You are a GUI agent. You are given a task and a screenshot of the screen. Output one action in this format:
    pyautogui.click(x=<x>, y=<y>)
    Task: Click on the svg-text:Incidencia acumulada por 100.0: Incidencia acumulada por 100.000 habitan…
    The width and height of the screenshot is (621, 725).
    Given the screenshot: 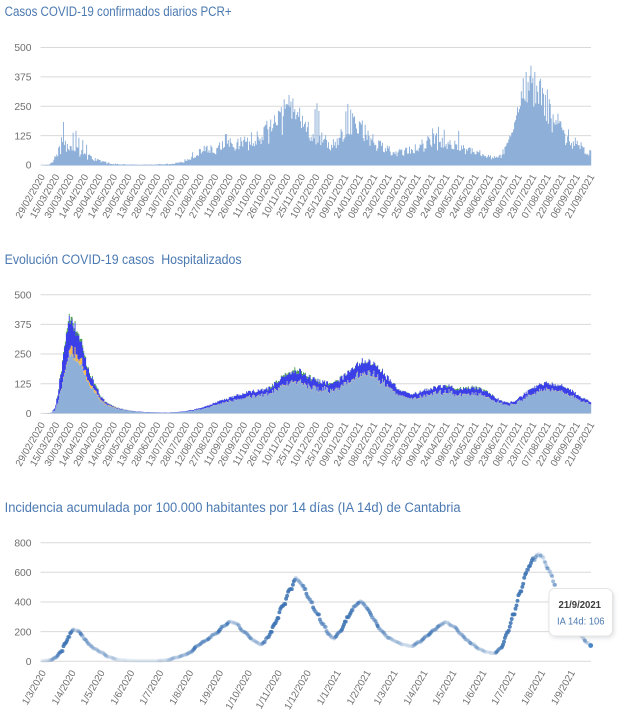 What is the action you would take?
    pyautogui.click(x=233, y=507)
    